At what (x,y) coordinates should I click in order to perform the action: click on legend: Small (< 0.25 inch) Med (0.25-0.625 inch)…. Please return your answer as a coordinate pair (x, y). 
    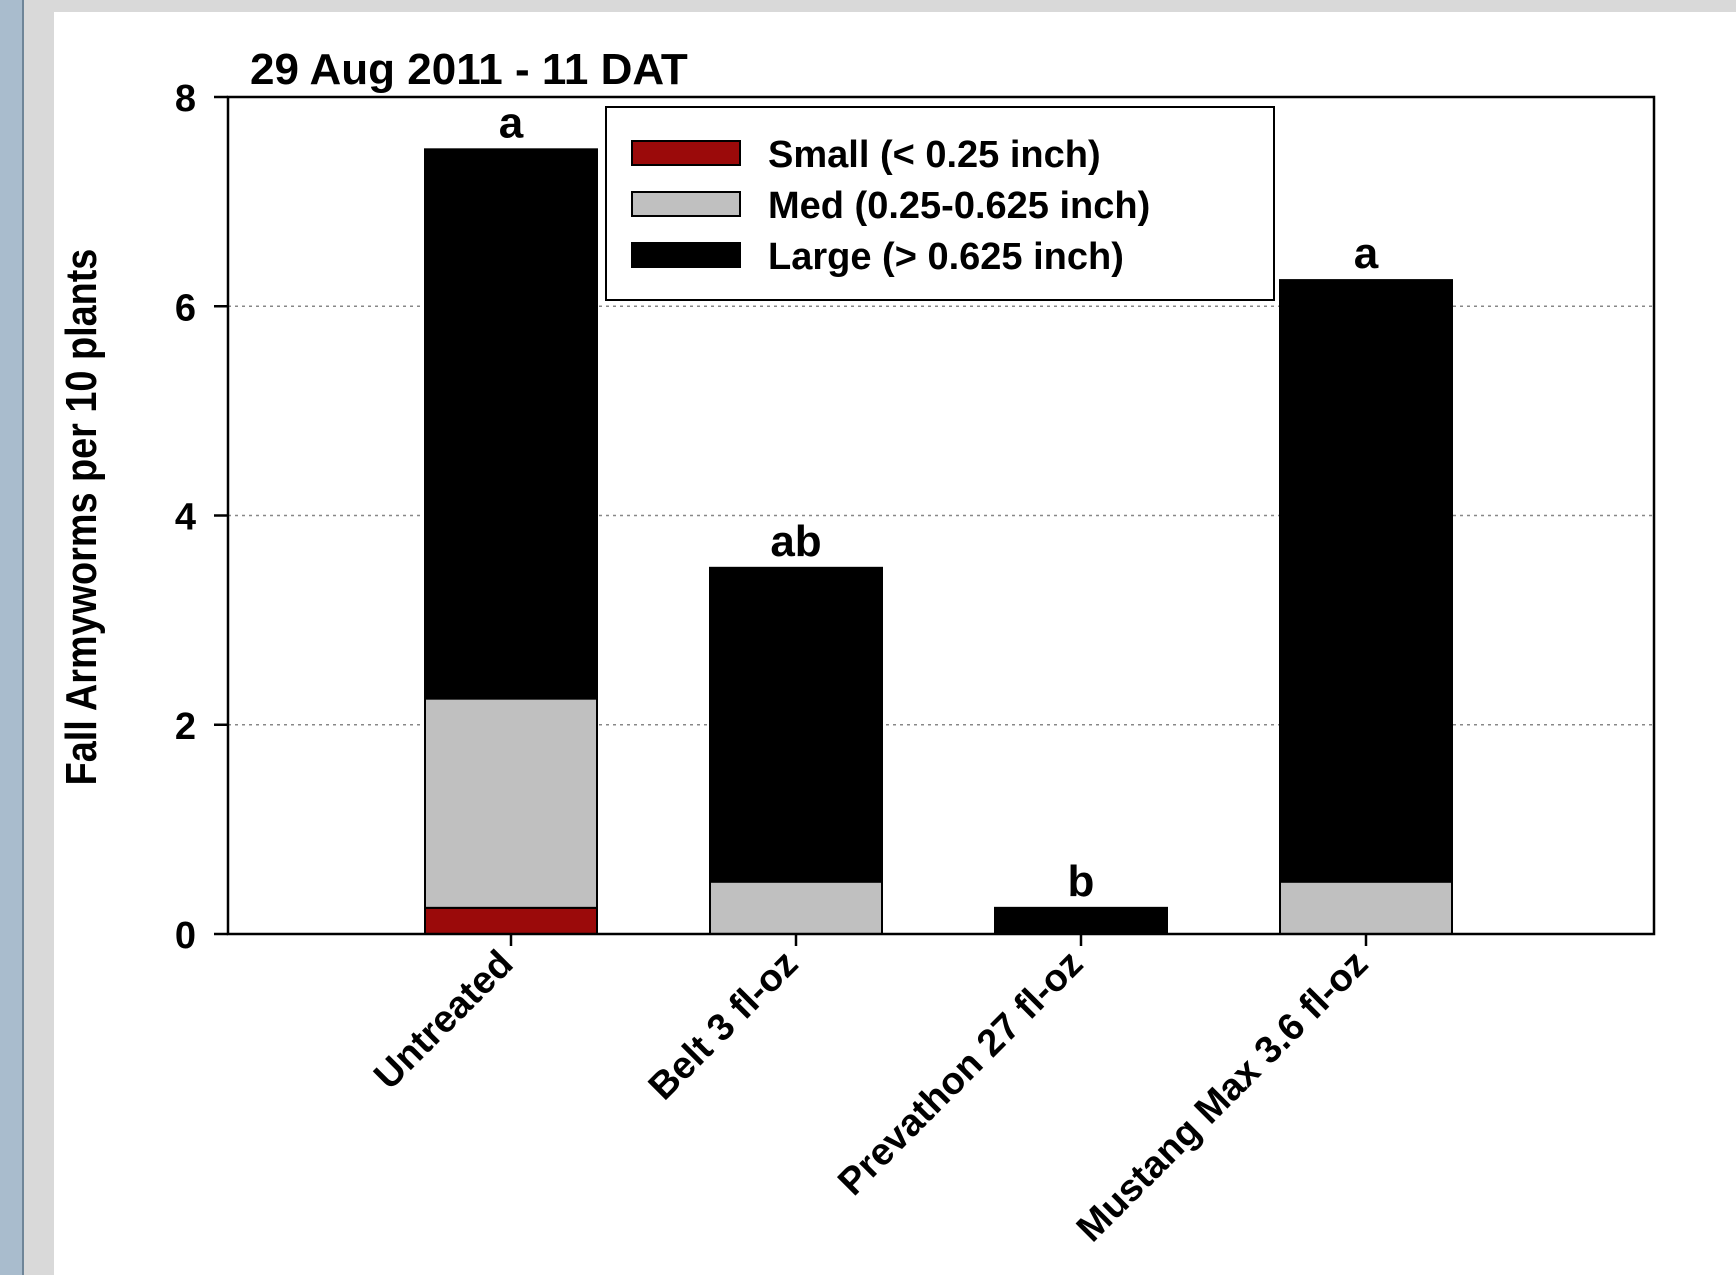
    Looking at the image, I should click on (940, 203).